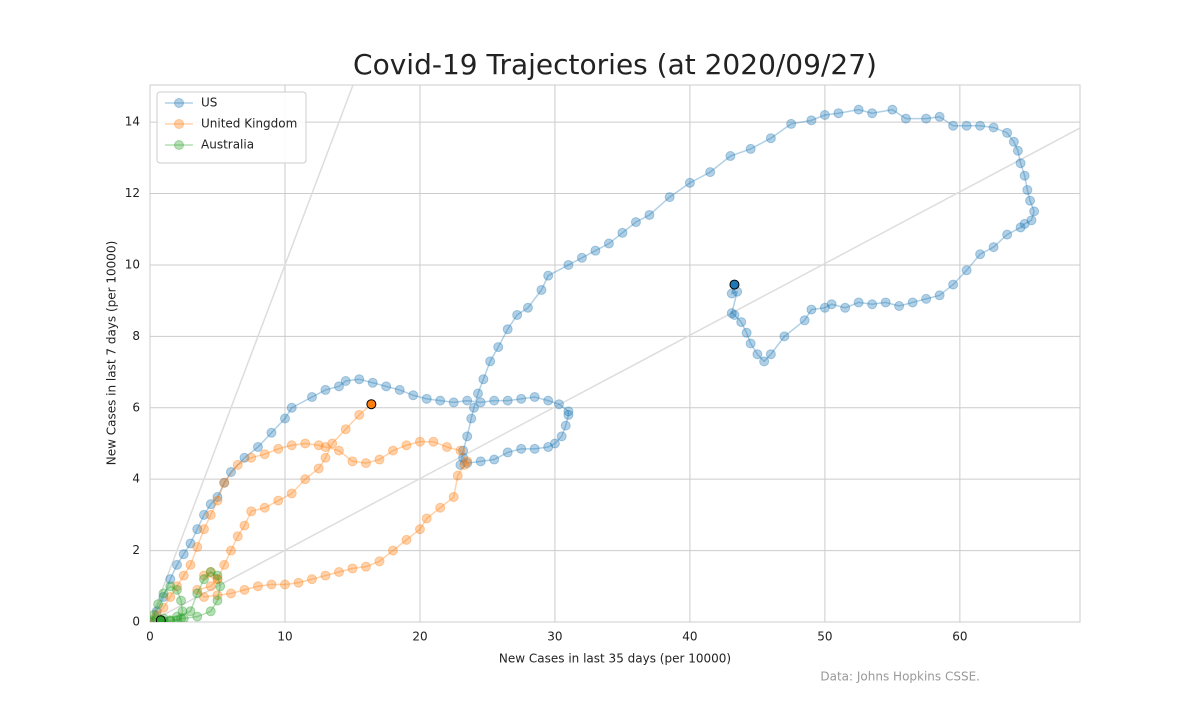  Describe the element at coordinates (284, 637) in the screenshot. I see `x-tick-label: 10` at that location.